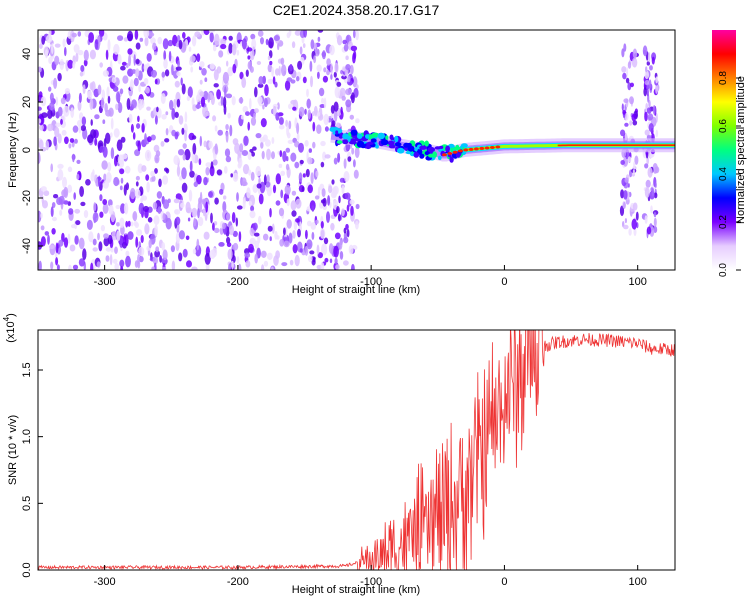  What do you see at coordinates (105, 282) in the screenshot?
I see `spectrogram-x-tick-label: -300` at bounding box center [105, 282].